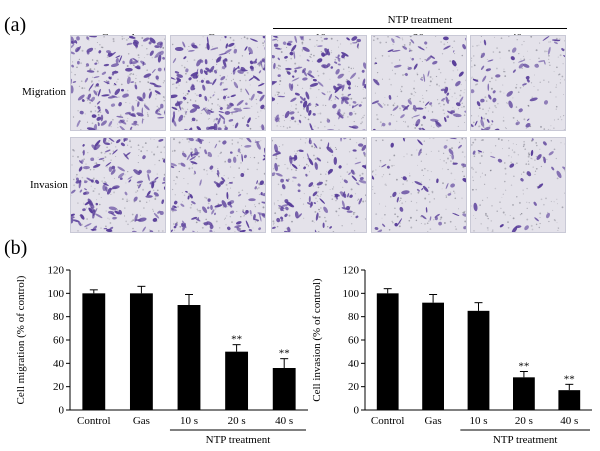 The width and height of the screenshot is (600, 451). Describe the element at coordinates (94, 421) in the screenshot. I see `x-tick-label-0-0: Control` at that location.